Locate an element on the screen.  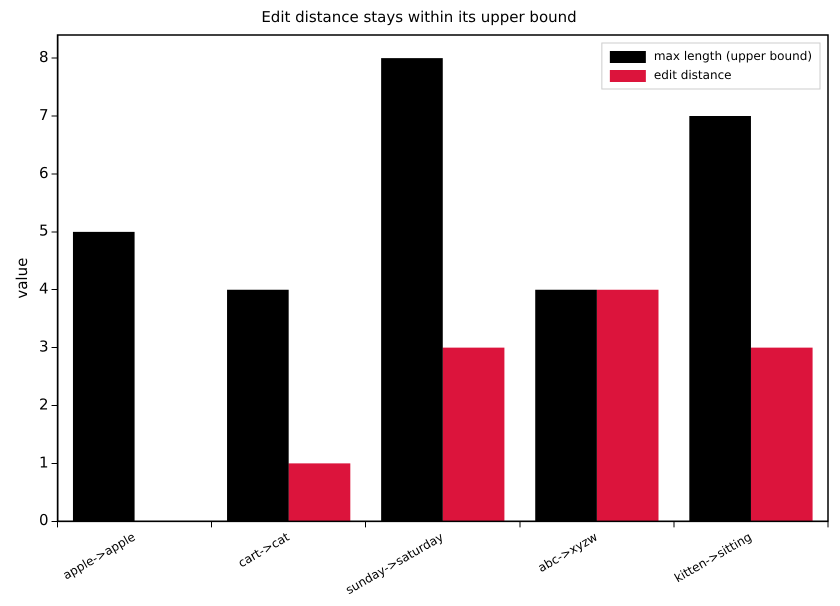
y-tick-label: 8 is located at coordinates (43, 57).